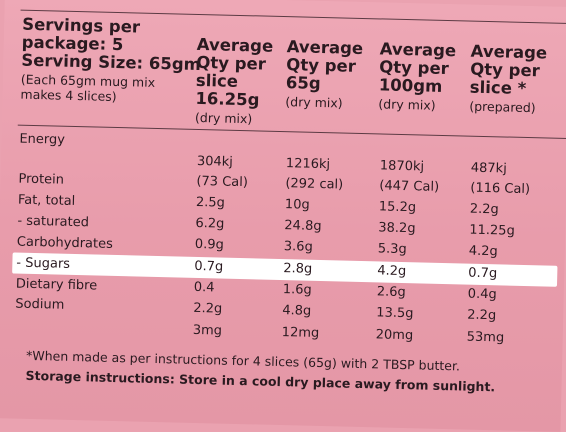 This screenshot has width=566, height=432. I want to click on cell-saturated-col4: 4.2g, so click(483, 251).